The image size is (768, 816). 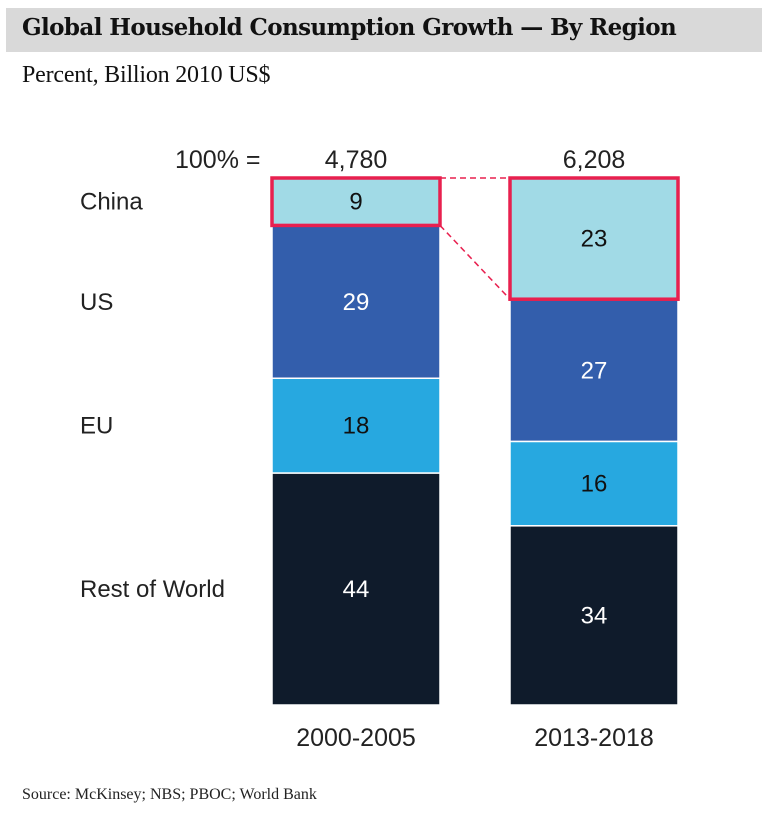 What do you see at coordinates (96, 302) in the screenshot?
I see `series-label-us: US` at bounding box center [96, 302].